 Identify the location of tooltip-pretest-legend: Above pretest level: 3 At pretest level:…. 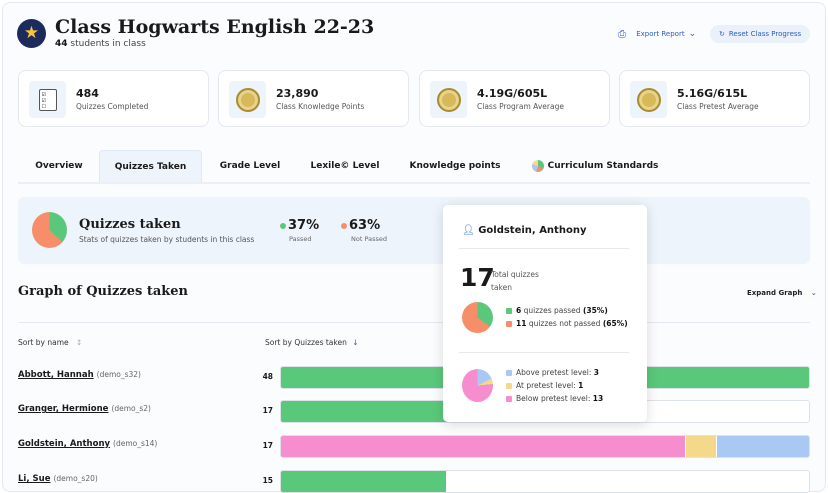
(554, 387).